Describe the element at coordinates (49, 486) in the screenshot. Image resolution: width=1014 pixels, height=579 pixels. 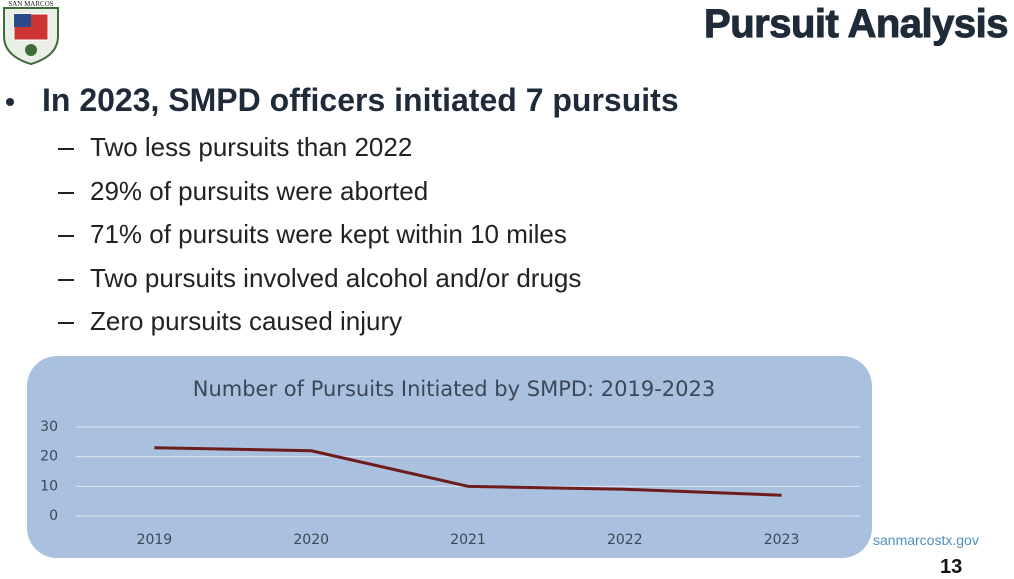
I see `y-tick-label: 10` at that location.